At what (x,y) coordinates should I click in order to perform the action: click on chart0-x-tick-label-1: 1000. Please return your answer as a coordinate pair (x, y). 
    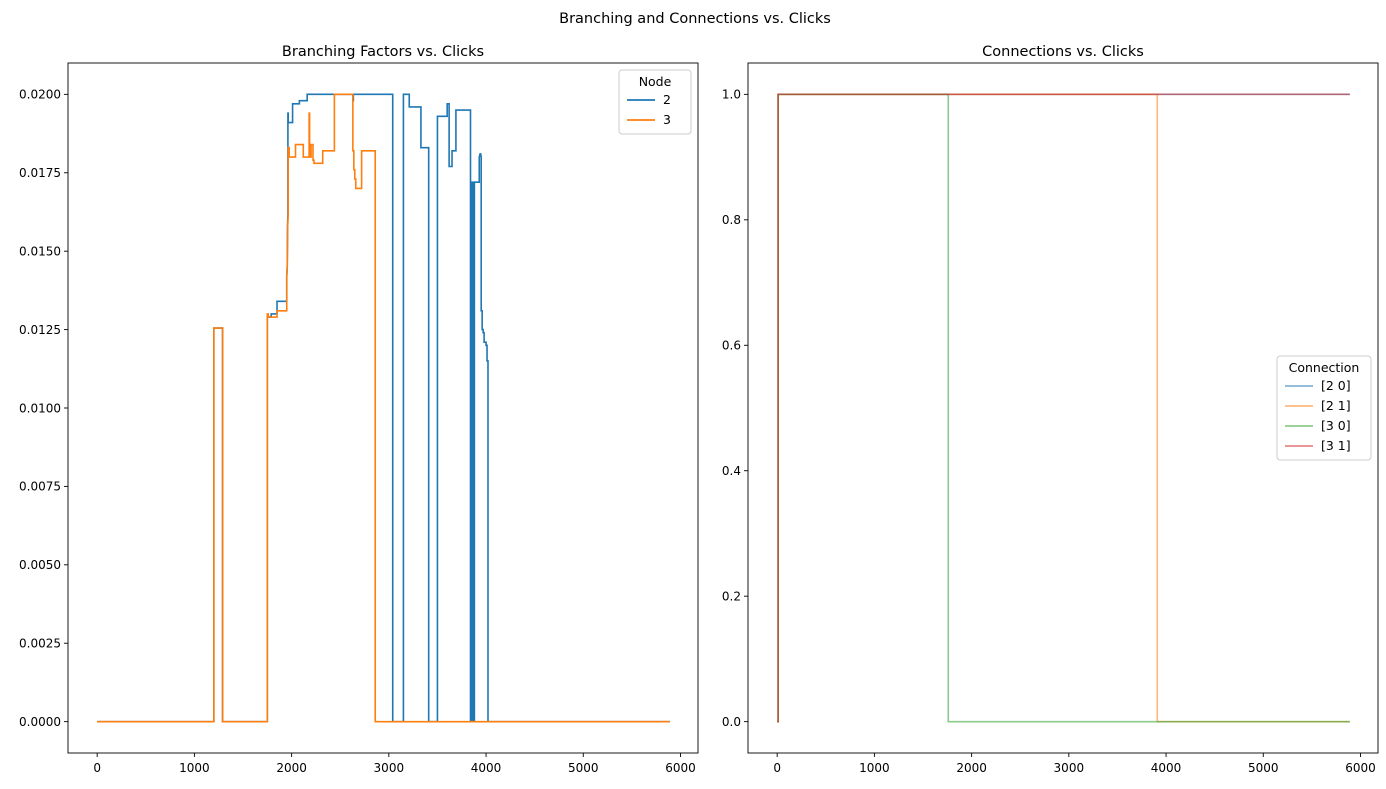
    Looking at the image, I should click on (194, 768).